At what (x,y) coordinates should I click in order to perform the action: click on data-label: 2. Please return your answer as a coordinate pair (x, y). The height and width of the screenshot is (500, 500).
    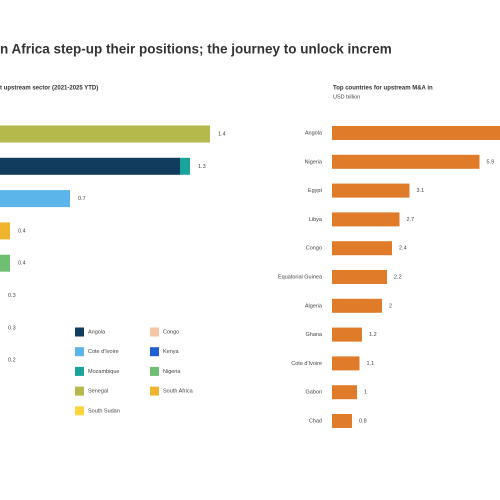
    Looking at the image, I should click on (390, 306).